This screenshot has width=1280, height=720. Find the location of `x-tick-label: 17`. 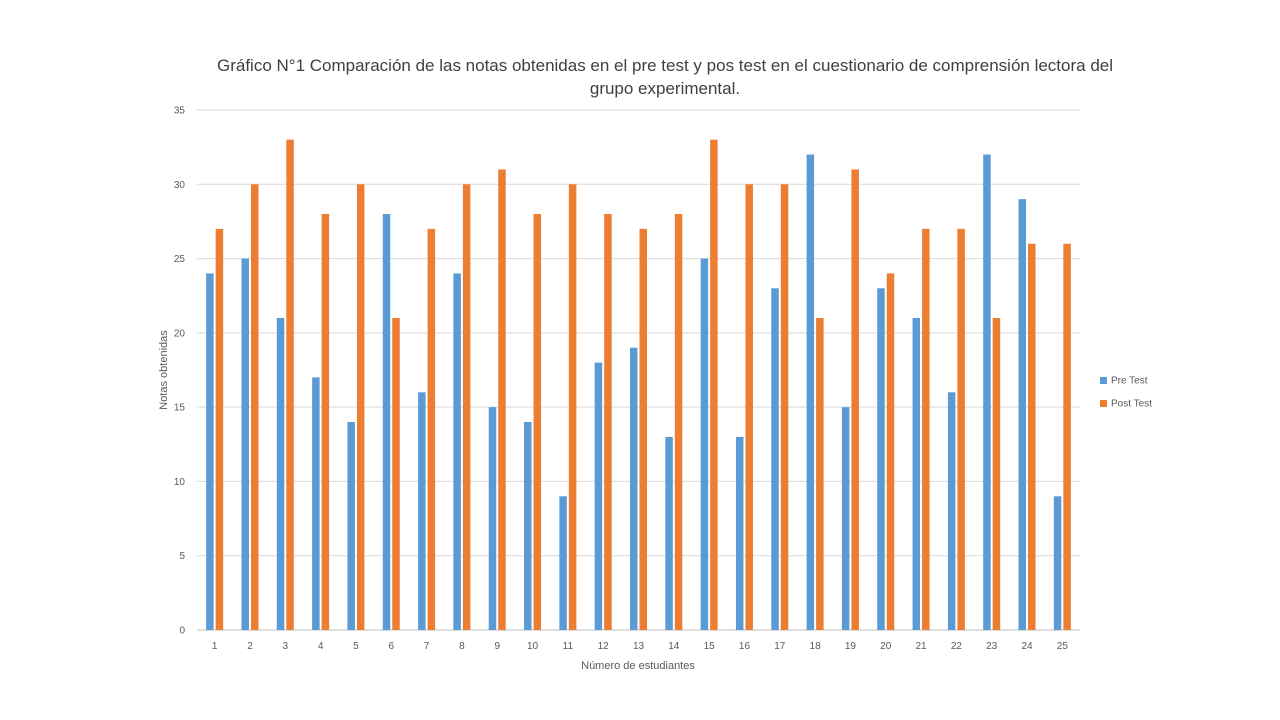

x-tick-label: 17 is located at coordinates (780, 646).